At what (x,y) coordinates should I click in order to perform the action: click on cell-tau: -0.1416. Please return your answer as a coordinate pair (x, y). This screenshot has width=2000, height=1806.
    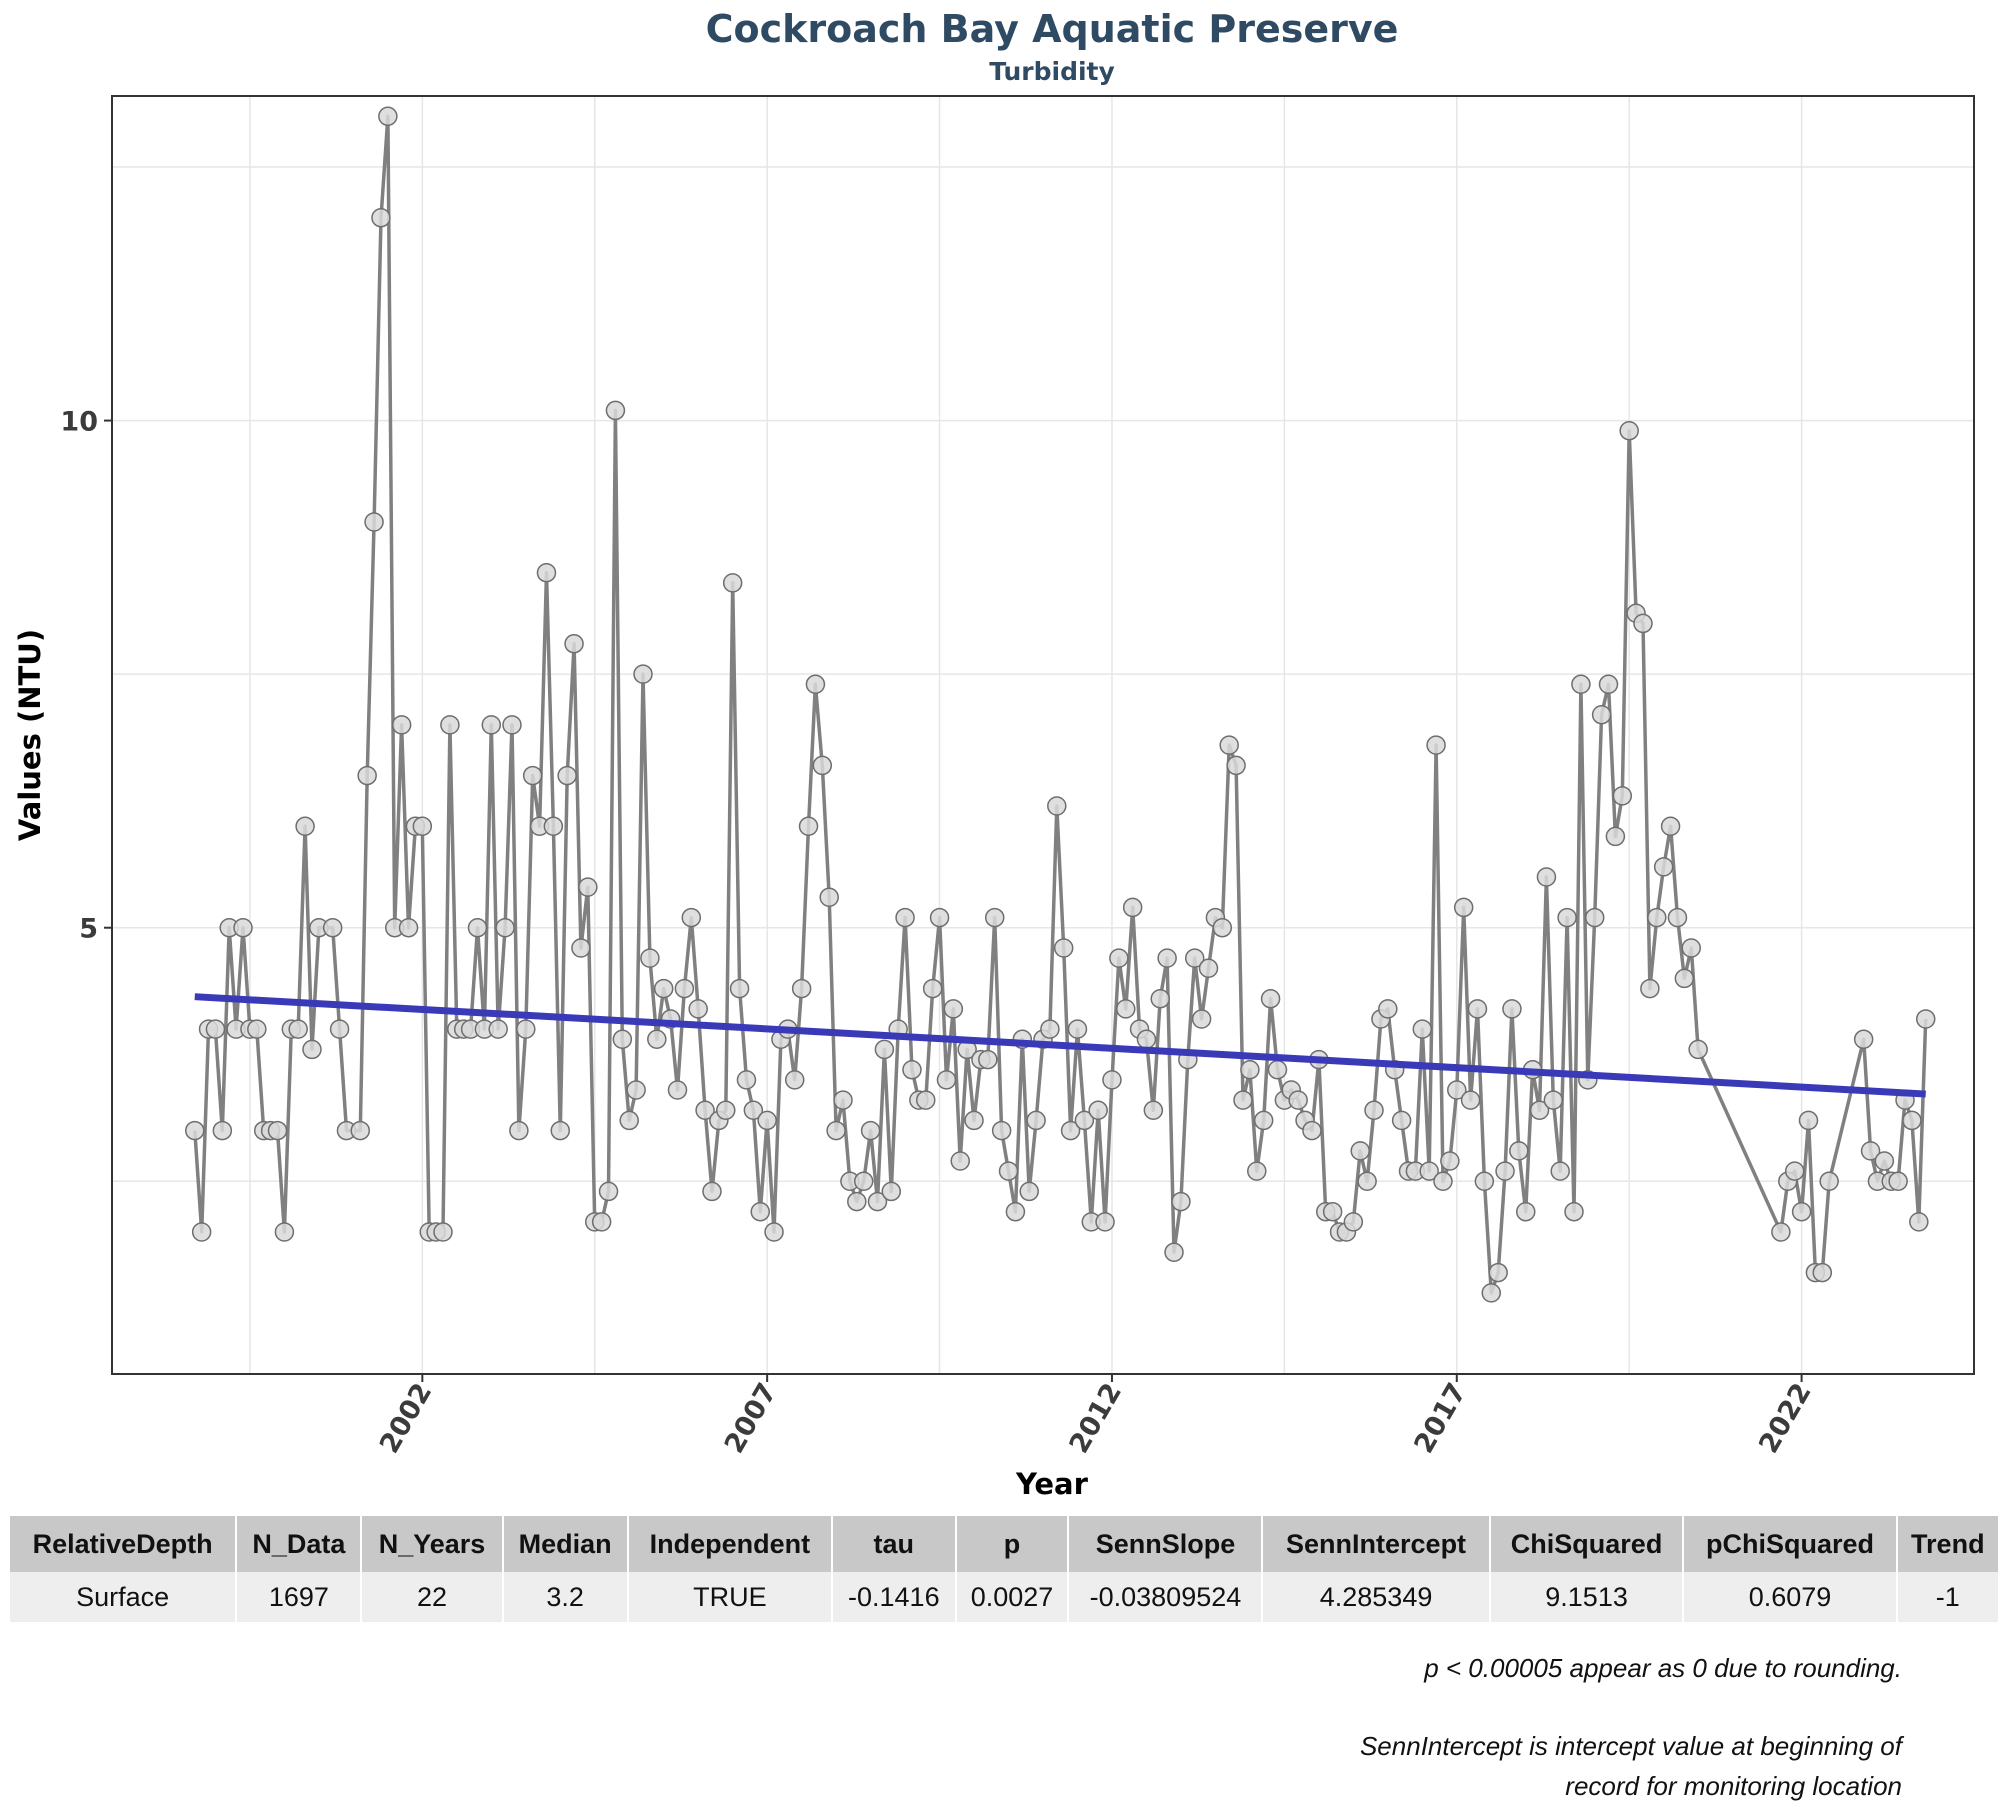
    Looking at the image, I should click on (894, 1597).